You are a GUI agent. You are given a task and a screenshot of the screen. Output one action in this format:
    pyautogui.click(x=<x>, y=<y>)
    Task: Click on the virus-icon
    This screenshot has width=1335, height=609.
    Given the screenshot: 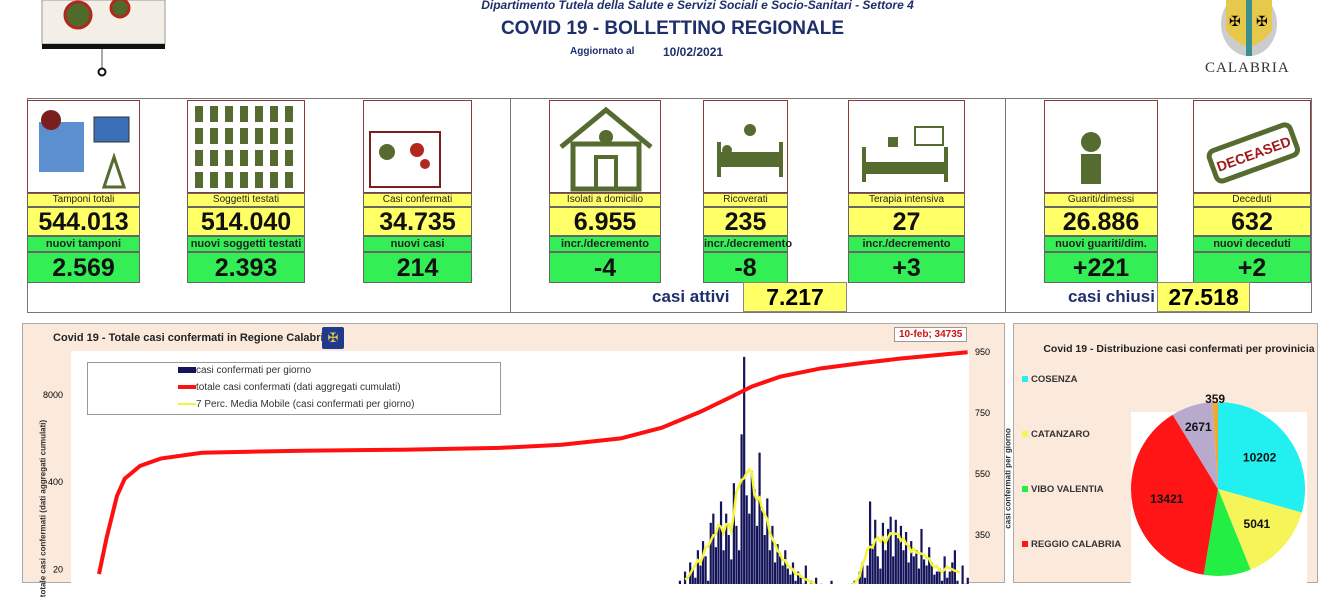 What is the action you would take?
    pyautogui.click(x=103, y=40)
    